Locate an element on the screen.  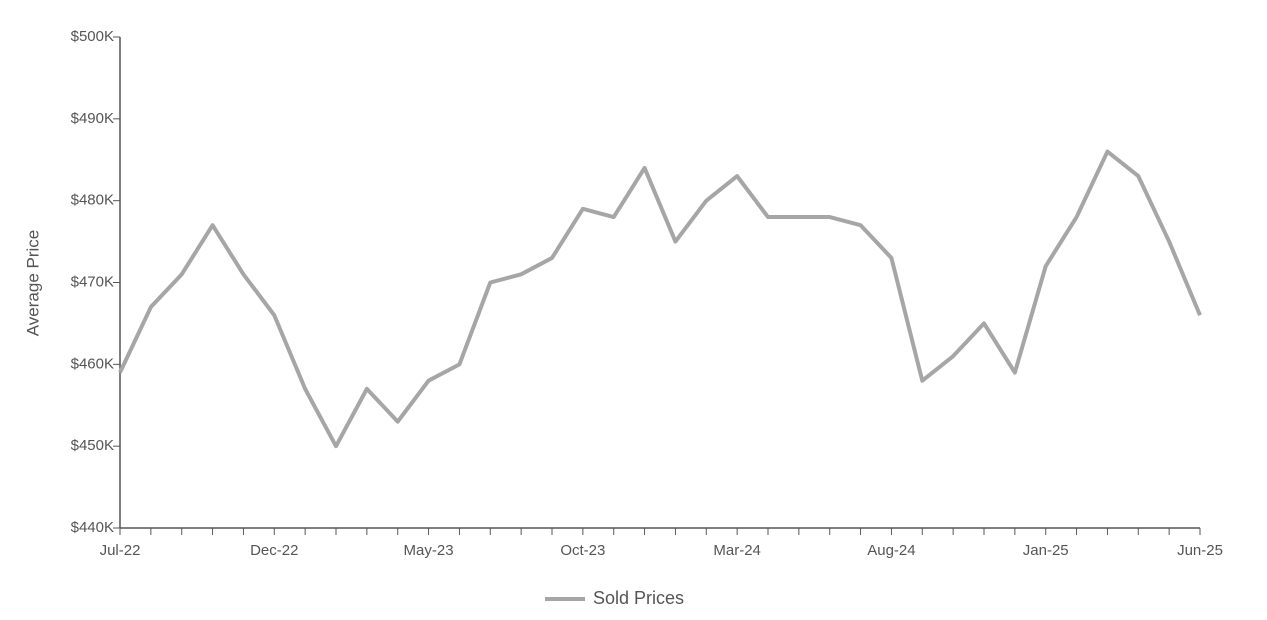
y-tick-label: $460K is located at coordinates (92, 363).